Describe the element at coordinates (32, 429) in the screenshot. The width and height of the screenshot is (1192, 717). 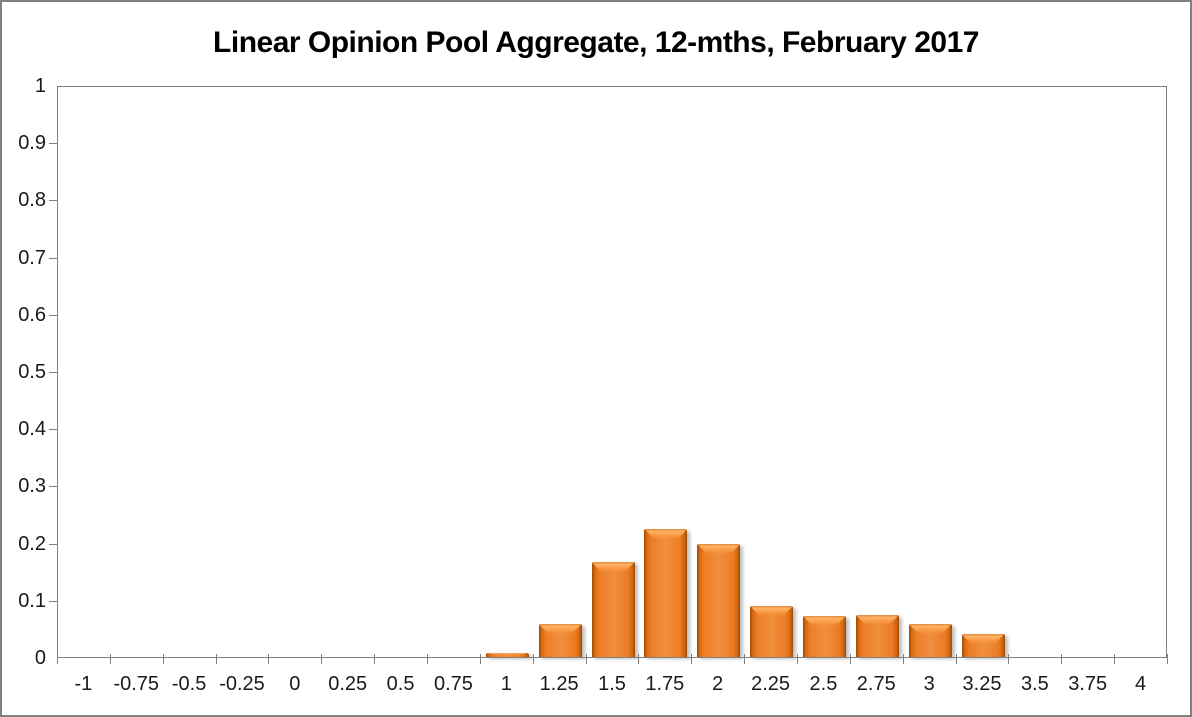
I see `y-tick-label: 0.4` at that location.